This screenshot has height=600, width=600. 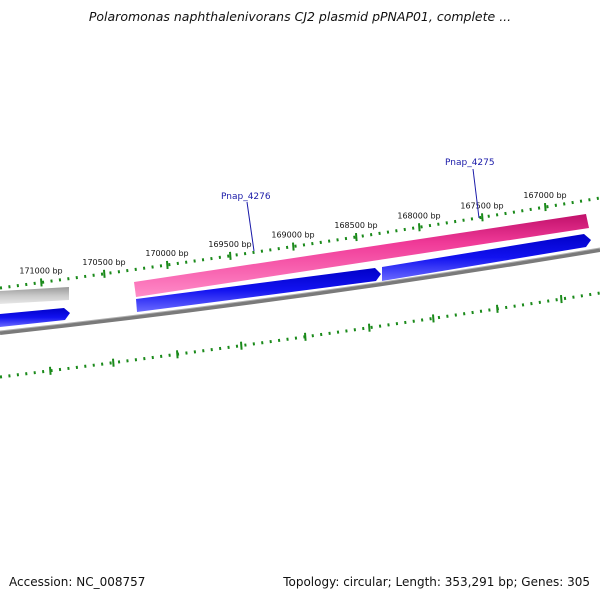 What do you see at coordinates (418, 582) in the screenshot?
I see `length-label: Length:` at bounding box center [418, 582].